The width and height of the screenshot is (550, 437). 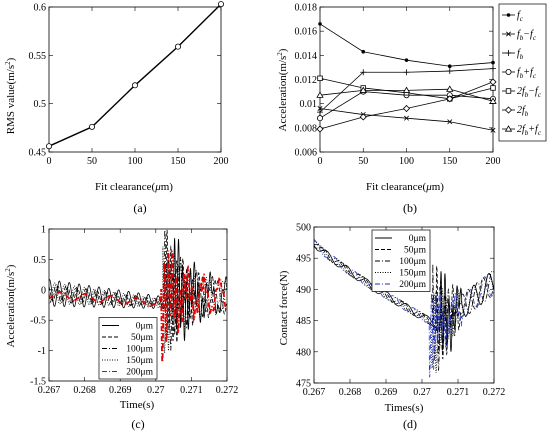 I want to click on panel-a: 0 50 100 150 200 0.45 0.5 0.55 0.6, so click(x=129, y=84).